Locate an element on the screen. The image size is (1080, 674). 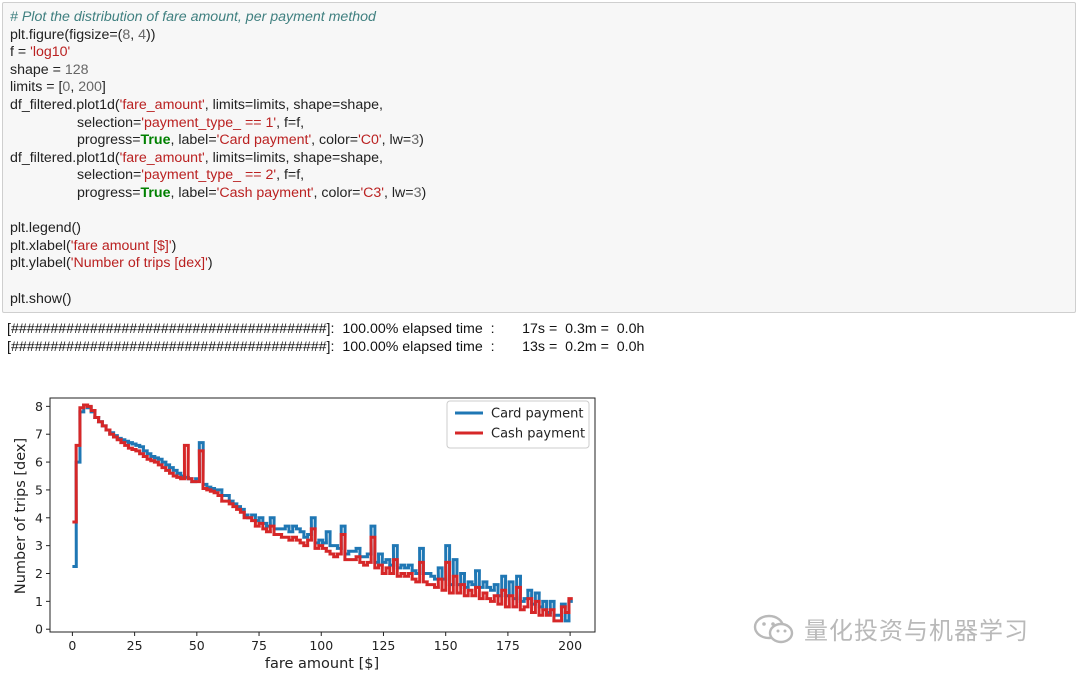
wechat-icon is located at coordinates (773, 628).